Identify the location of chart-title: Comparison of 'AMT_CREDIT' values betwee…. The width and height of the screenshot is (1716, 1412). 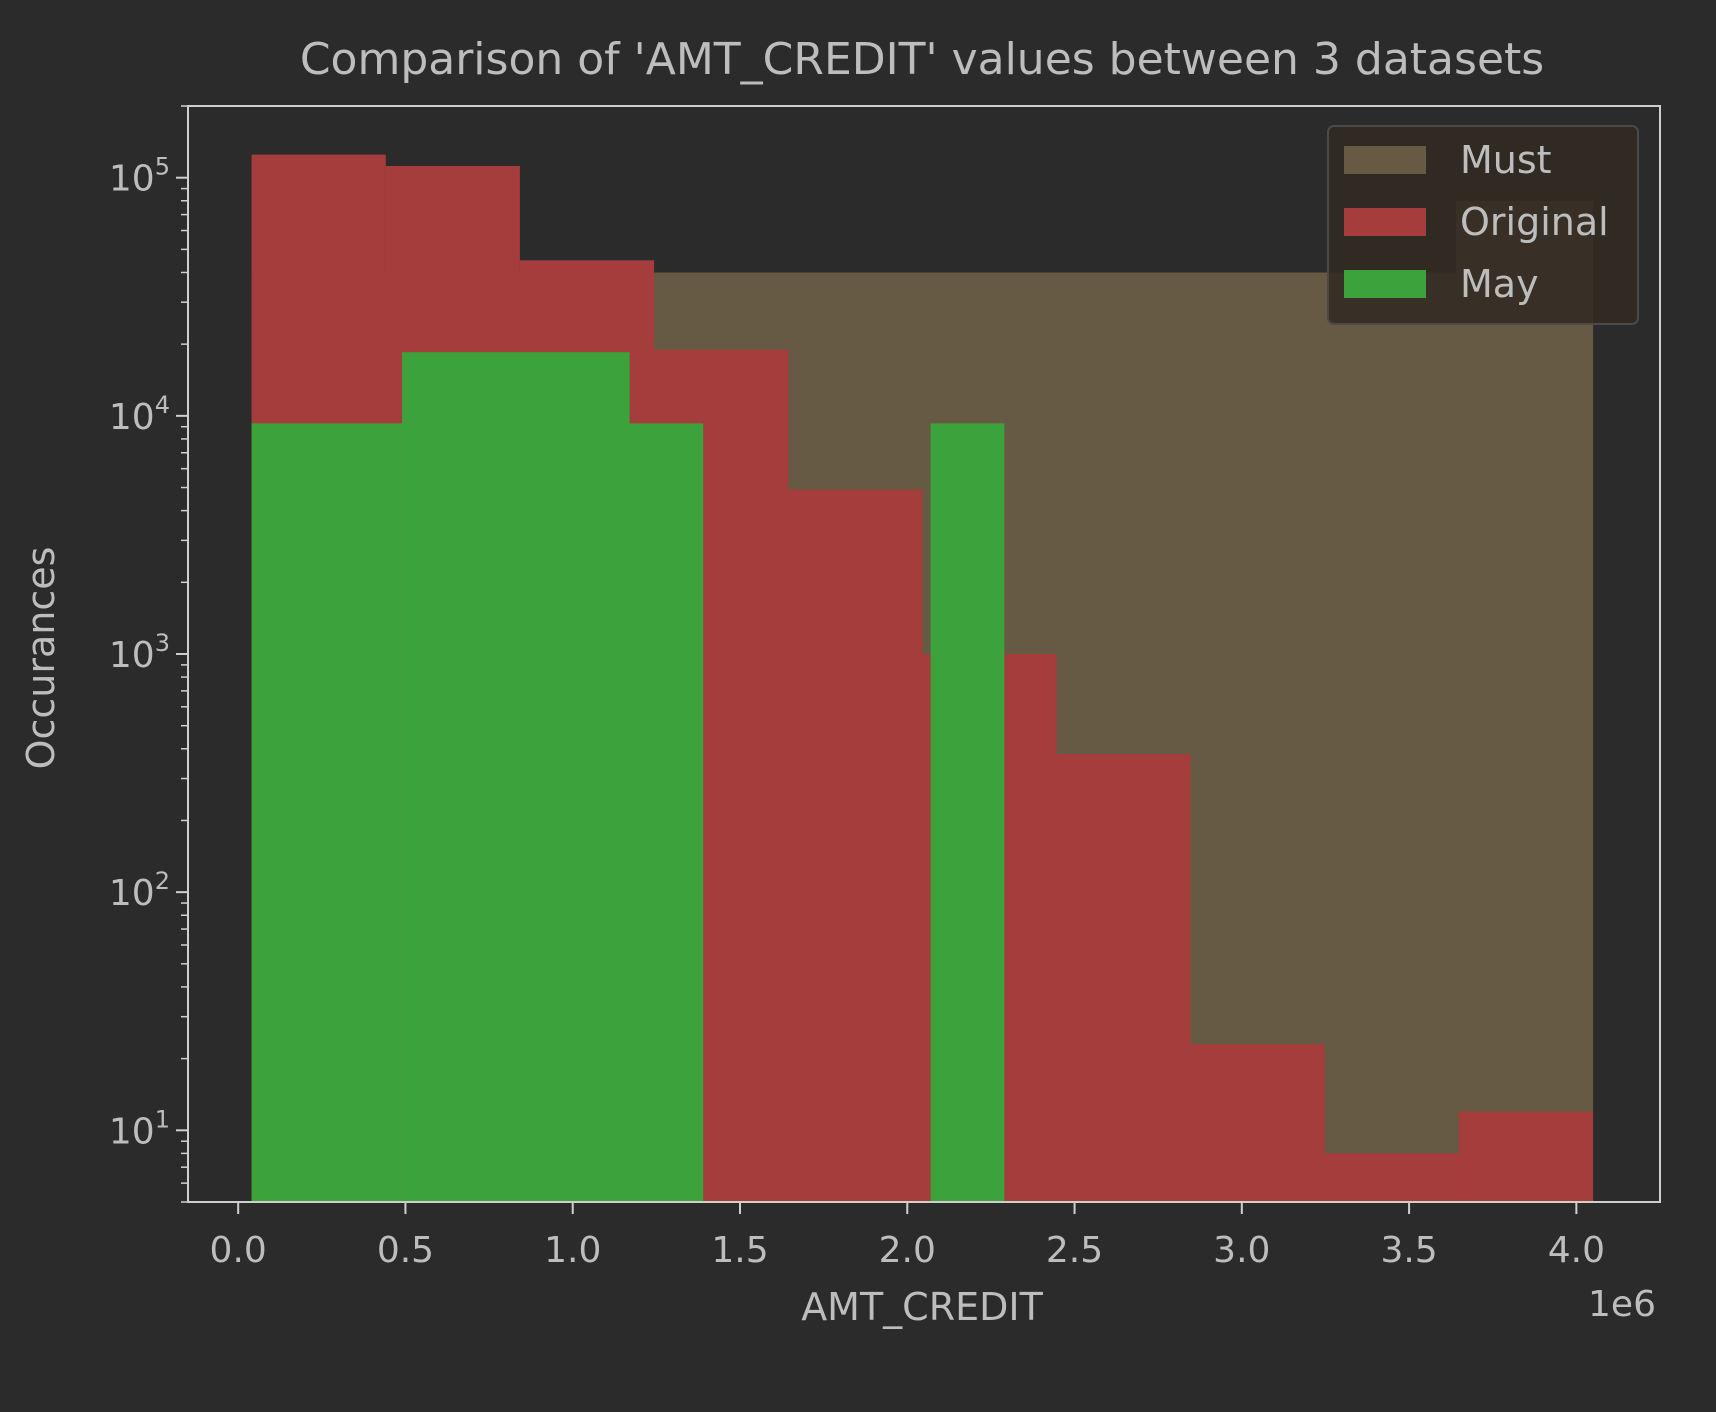
(922, 59).